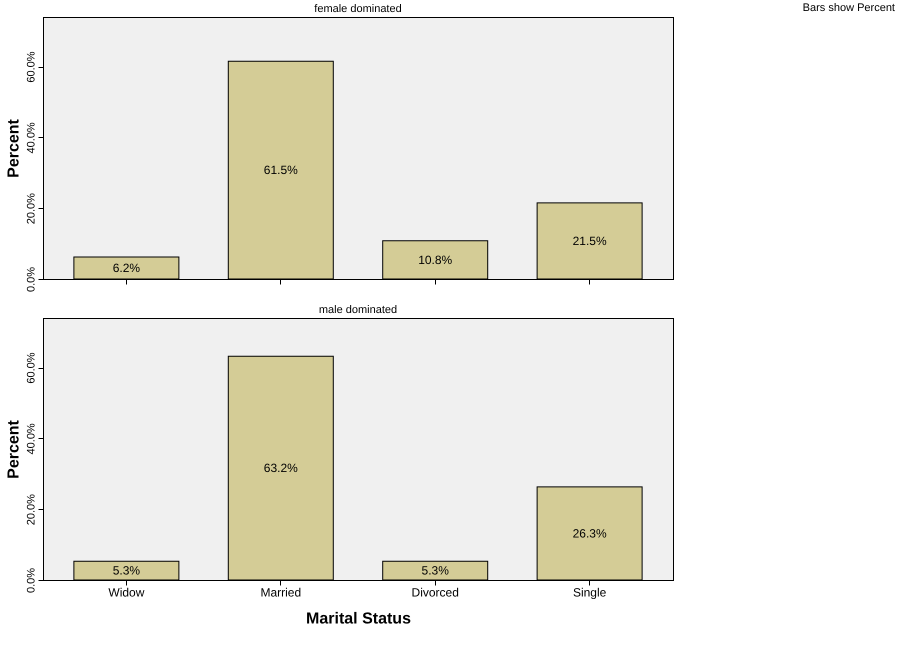 Image resolution: width=903 pixels, height=653 pixels. Describe the element at coordinates (435, 259) in the screenshot. I see `data-label: 10.8%` at that location.